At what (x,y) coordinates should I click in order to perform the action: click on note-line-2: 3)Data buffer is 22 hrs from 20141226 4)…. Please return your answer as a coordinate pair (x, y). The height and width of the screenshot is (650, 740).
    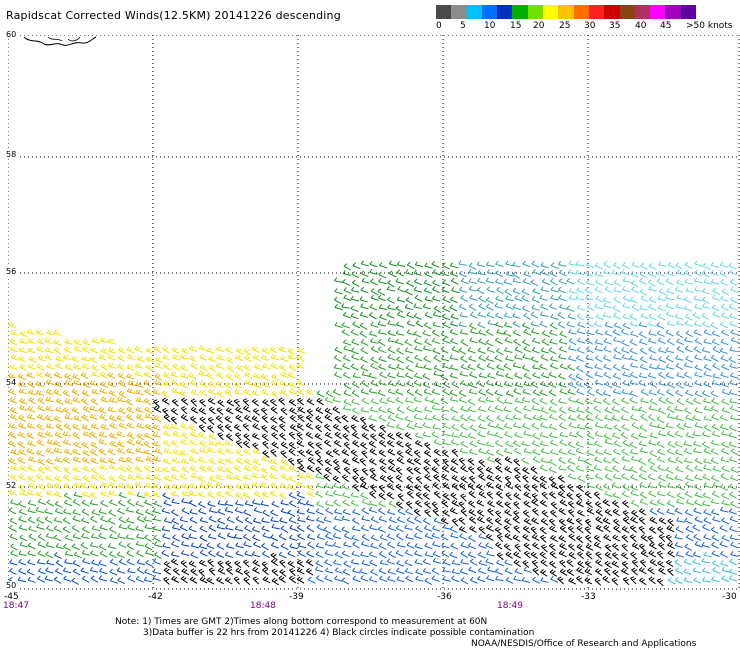
    Looking at the image, I should click on (339, 633).